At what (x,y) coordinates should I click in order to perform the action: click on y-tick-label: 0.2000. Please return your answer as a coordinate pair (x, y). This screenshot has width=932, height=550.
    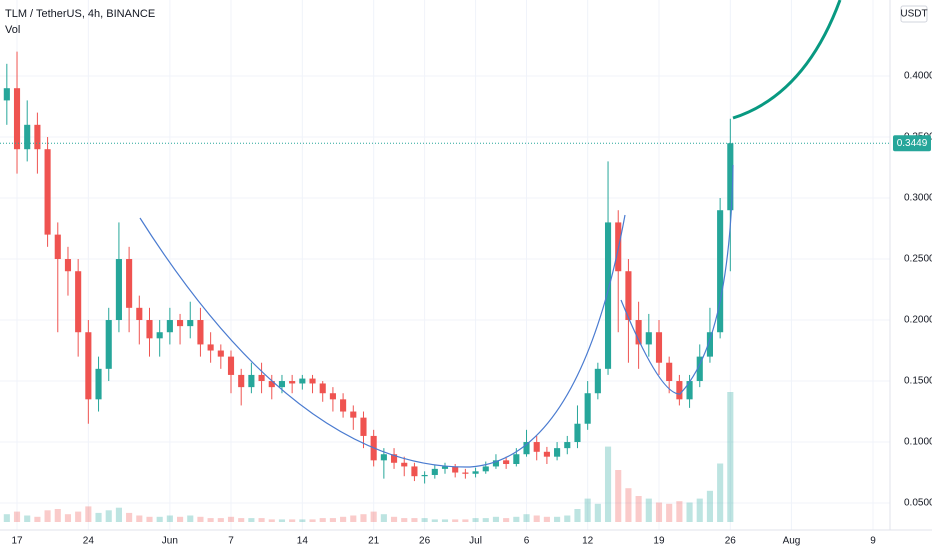
    Looking at the image, I should click on (918, 320).